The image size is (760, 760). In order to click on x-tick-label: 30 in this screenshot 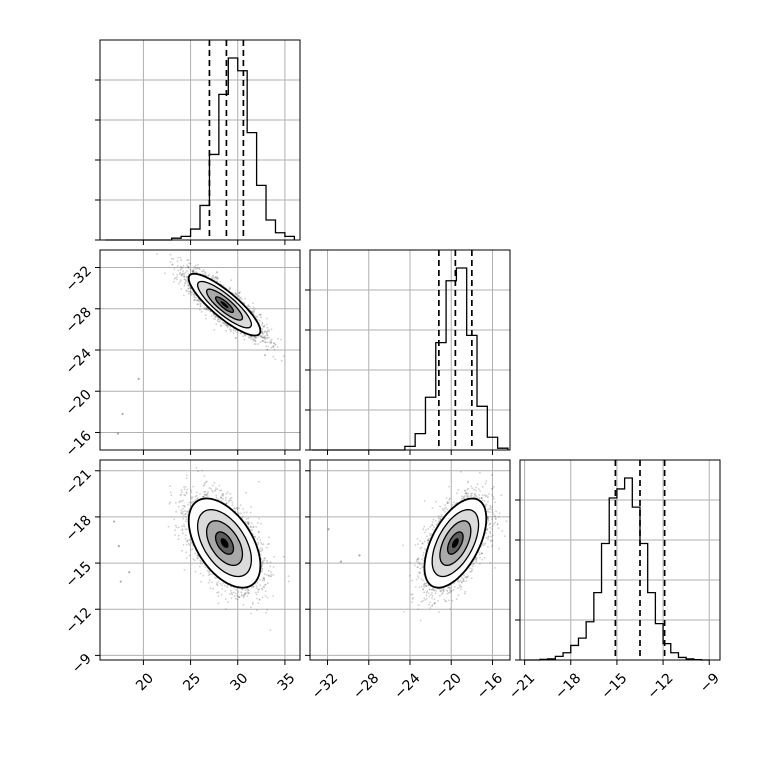, I will do `click(239, 682)`.